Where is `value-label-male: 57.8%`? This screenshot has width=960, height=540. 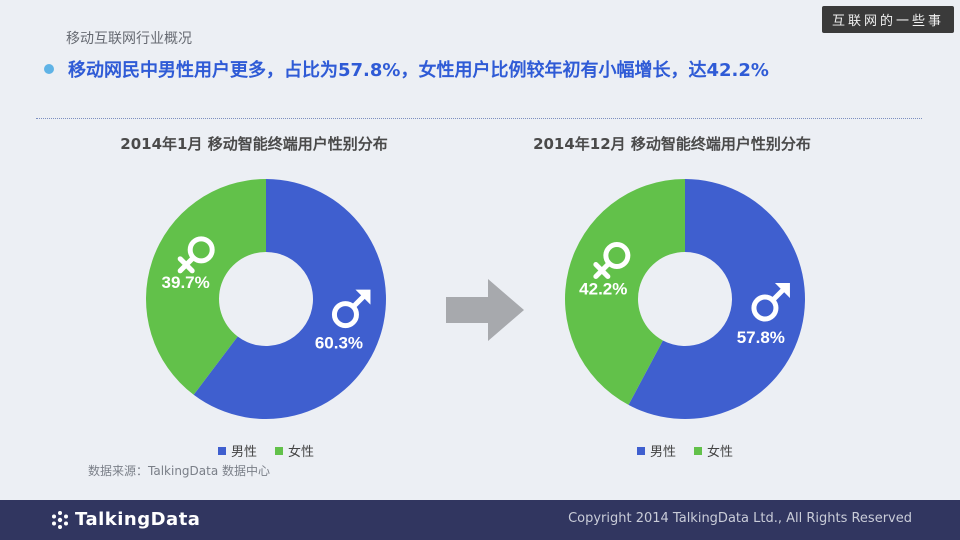 value-label-male: 57.8% is located at coordinates (761, 337).